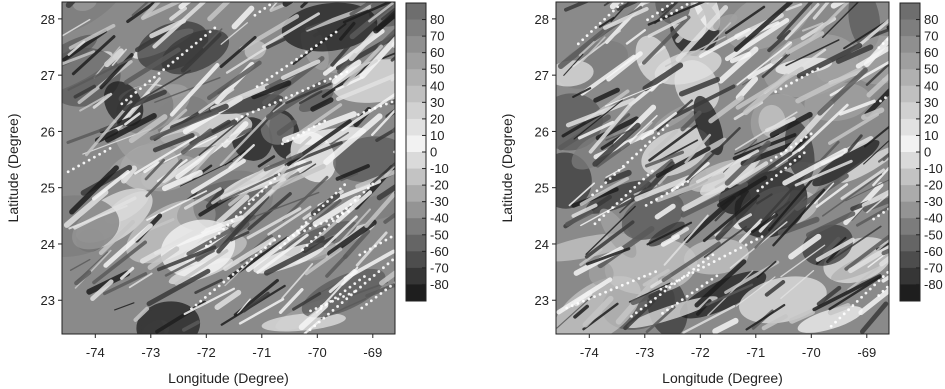 This screenshot has height=389, width=945. Describe the element at coordinates (542, 19) in the screenshot. I see `y-tick-label: 28` at that location.